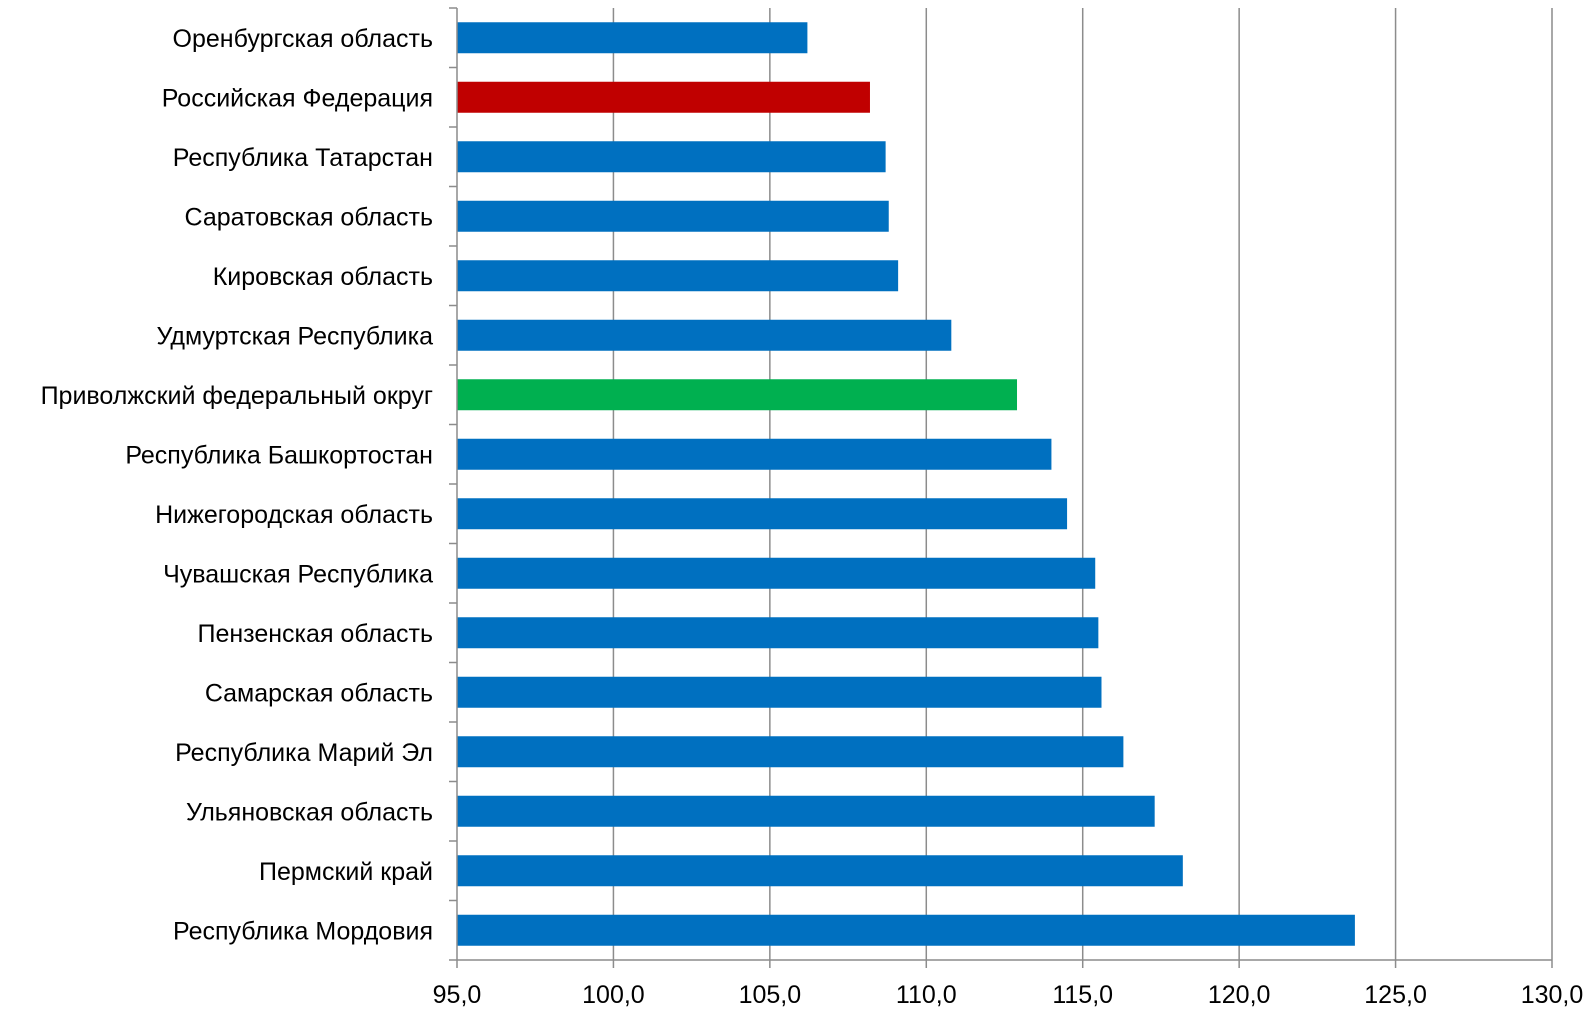 This screenshot has height=1010, width=1589. What do you see at coordinates (294, 336) in the screenshot?
I see `category-label: Удмуртская Республика` at bounding box center [294, 336].